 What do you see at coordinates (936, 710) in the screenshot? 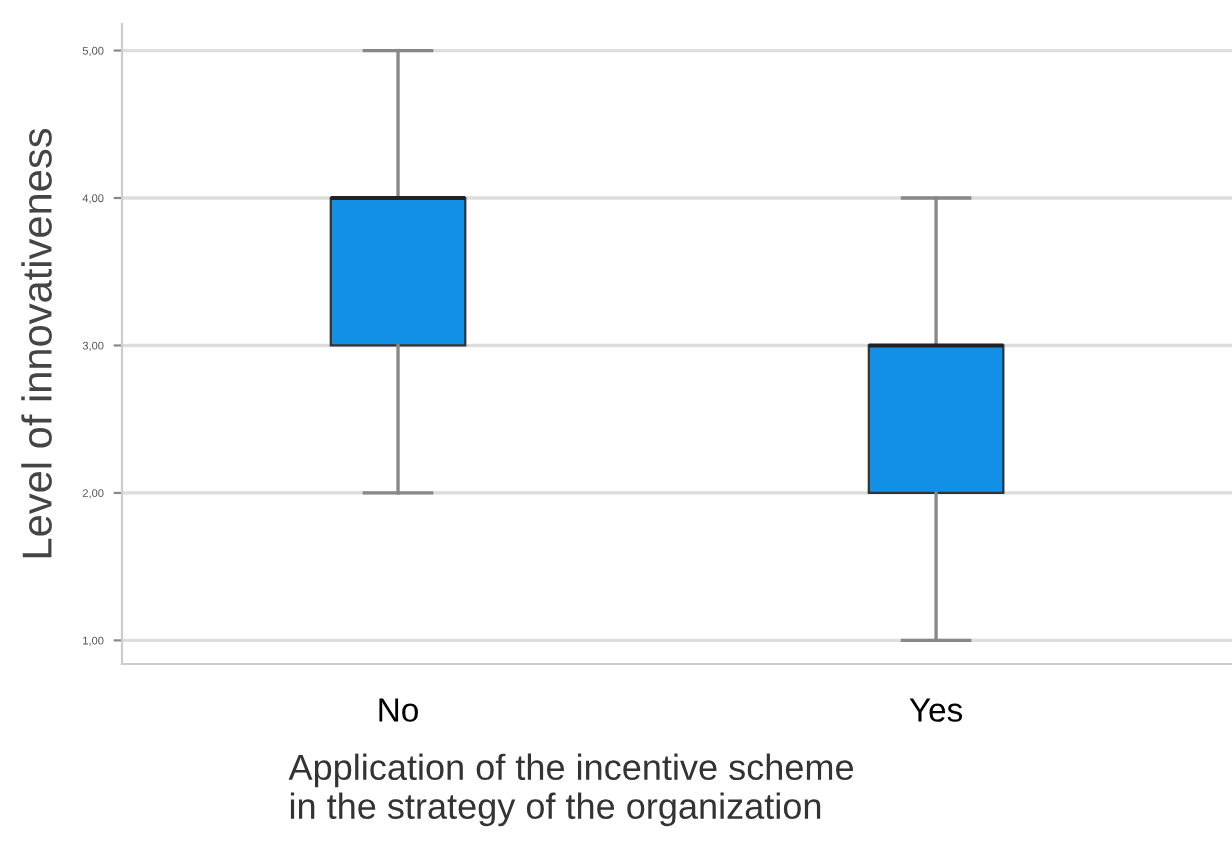
I see `x-tick-label: Yes` at bounding box center [936, 710].